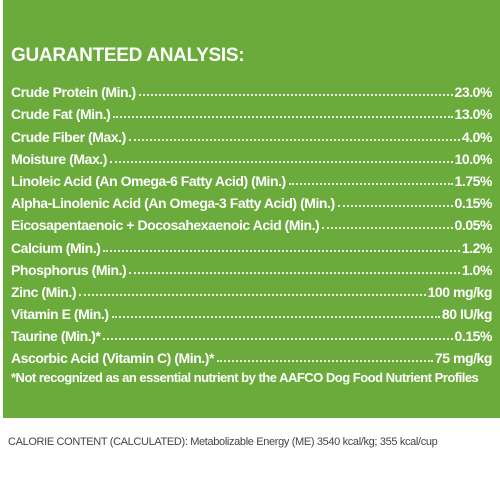 The width and height of the screenshot is (500, 500). I want to click on nutrient-label: Phosphorus (Min.), so click(69, 269).